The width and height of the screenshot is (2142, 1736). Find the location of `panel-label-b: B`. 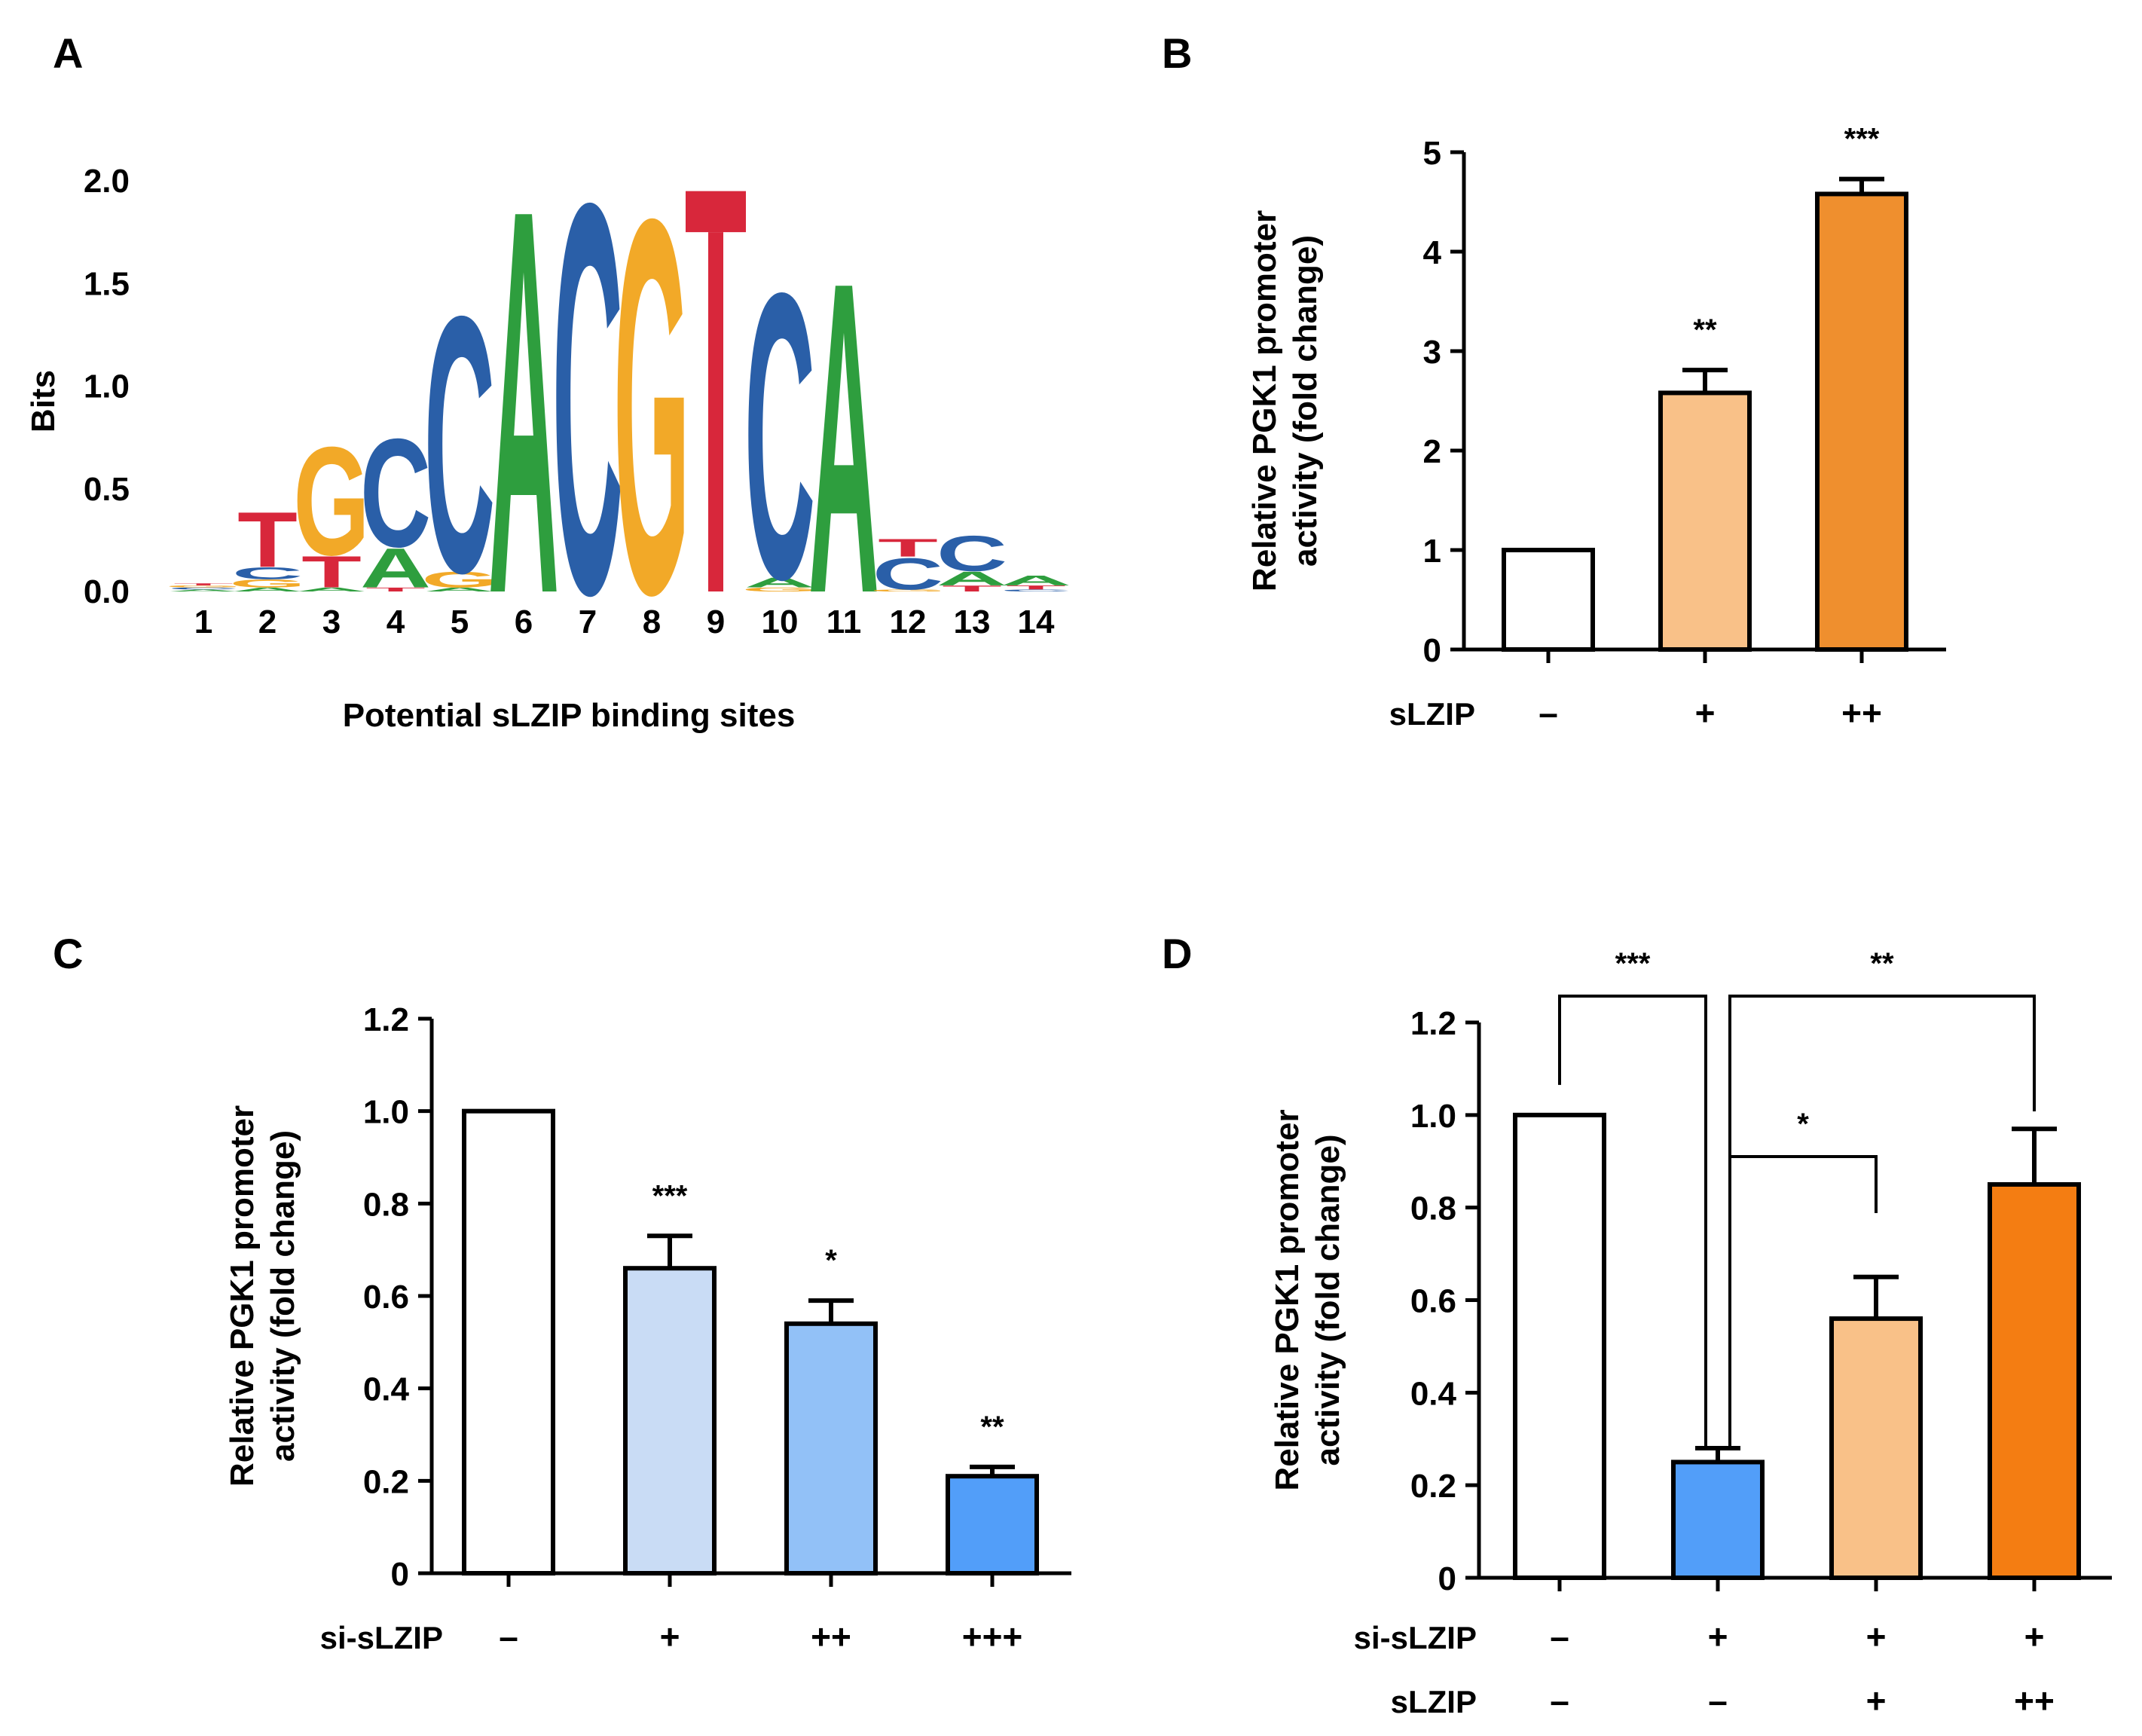

panel-label-b: B is located at coordinates (1177, 53).